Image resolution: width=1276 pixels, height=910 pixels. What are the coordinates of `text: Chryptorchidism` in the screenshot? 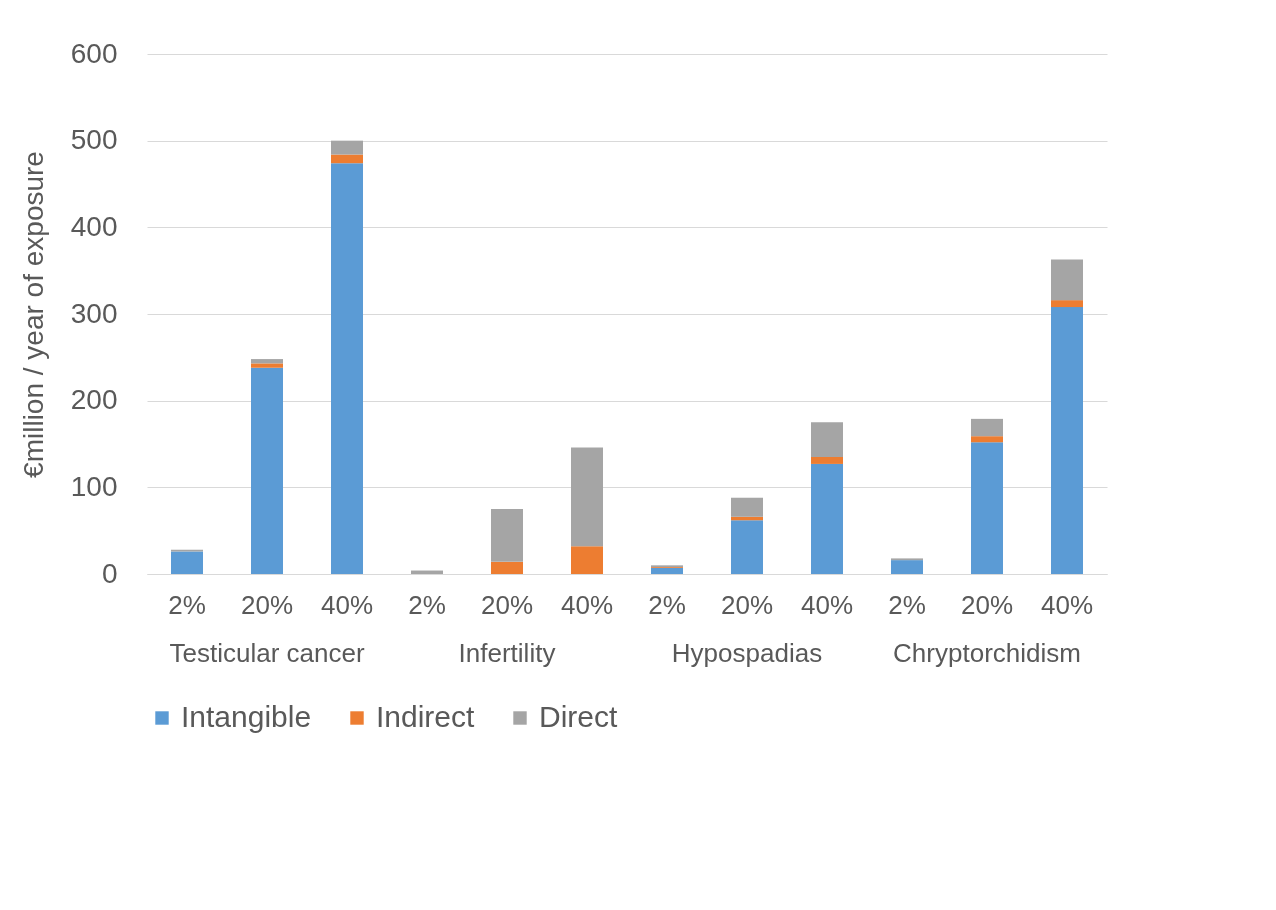 It's located at (987, 653).